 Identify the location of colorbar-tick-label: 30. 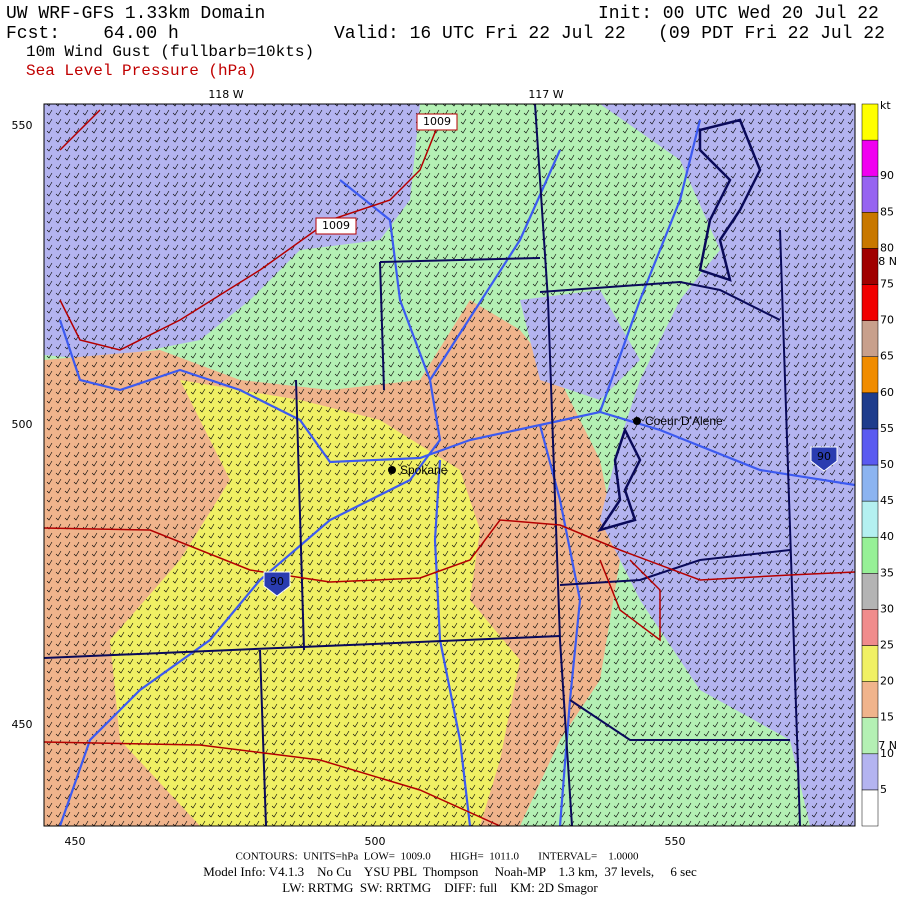
(887, 608).